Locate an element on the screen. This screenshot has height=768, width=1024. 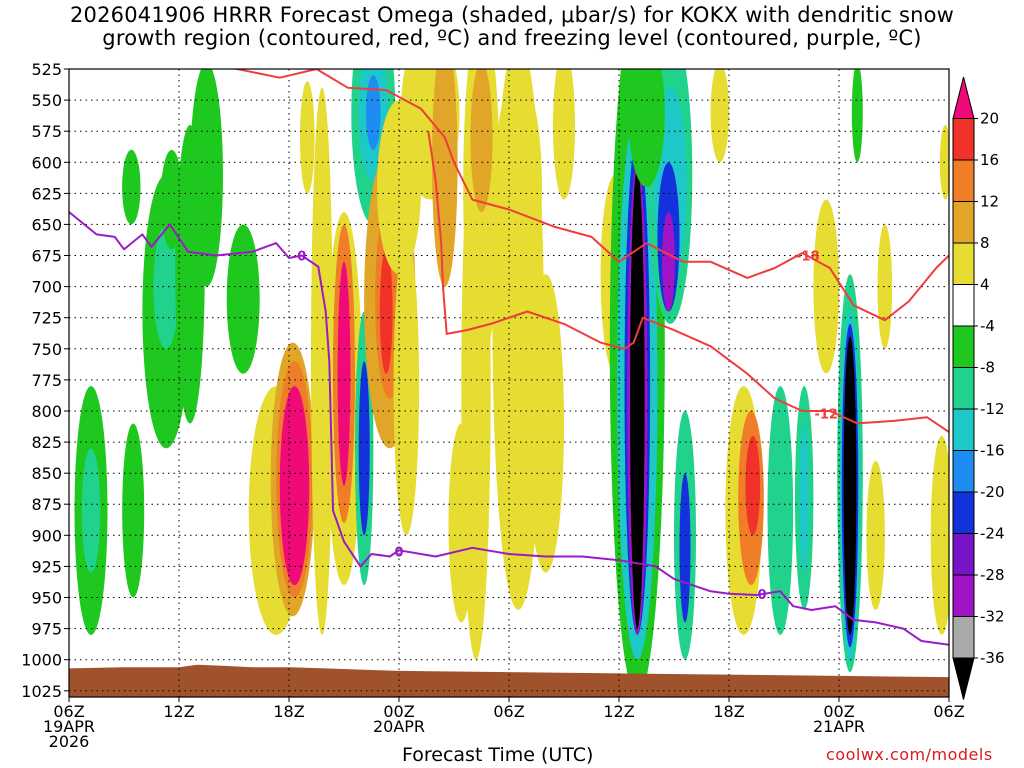
y-tick-label-950: 950 is located at coordinates (46, 598).